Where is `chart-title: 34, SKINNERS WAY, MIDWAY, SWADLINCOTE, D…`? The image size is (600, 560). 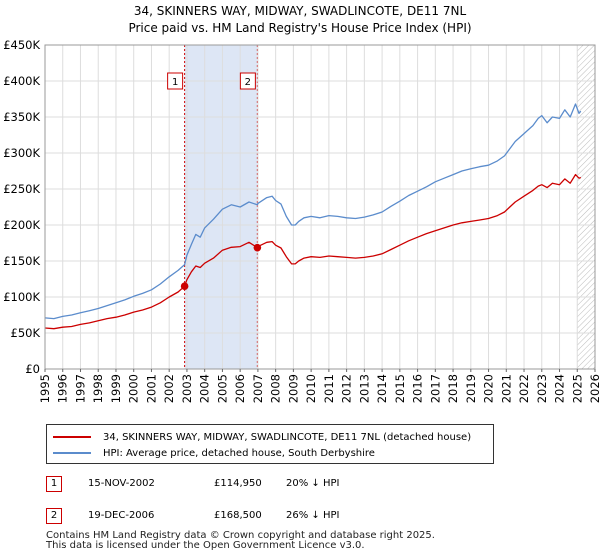
chart-title: 34, SKINNERS WAY, MIDWAY, SWADLINCOTE, D… is located at coordinates (300, 20).